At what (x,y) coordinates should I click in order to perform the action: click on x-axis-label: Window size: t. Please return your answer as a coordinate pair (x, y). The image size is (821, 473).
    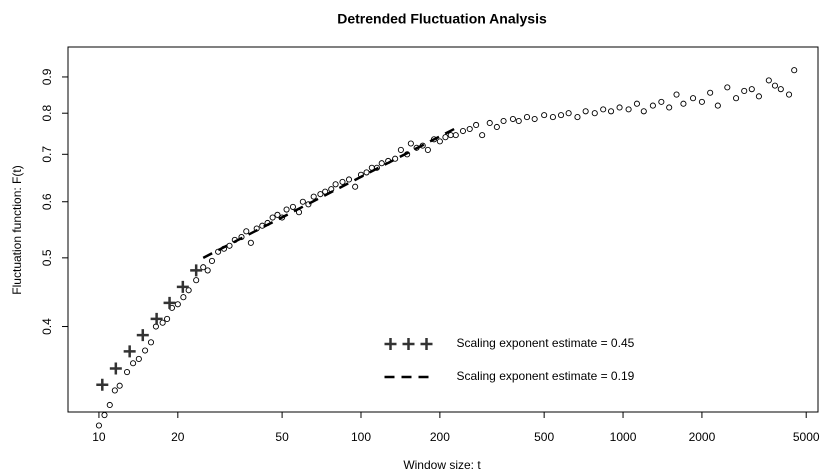
    Looking at the image, I should click on (442, 465).